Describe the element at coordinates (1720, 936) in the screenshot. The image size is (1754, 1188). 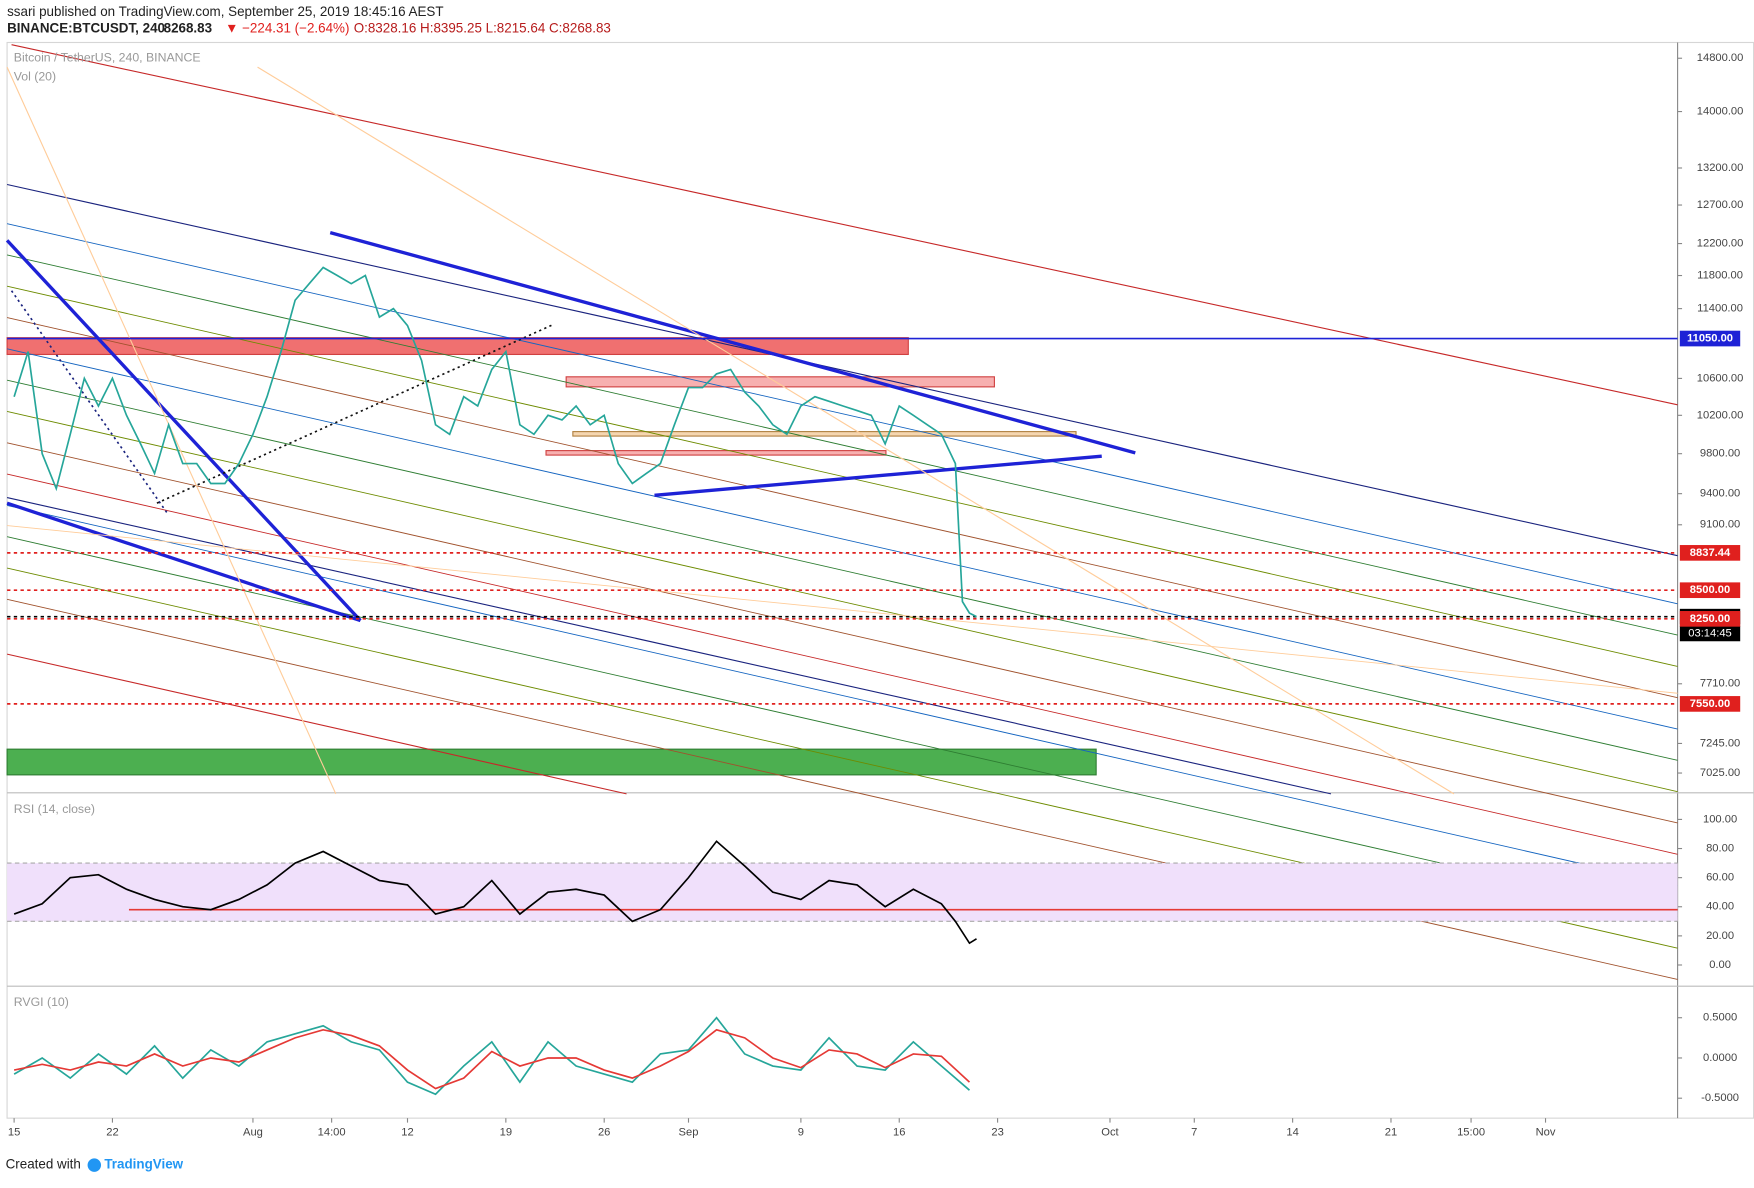
I see `y-tick-label: 20.00` at that location.